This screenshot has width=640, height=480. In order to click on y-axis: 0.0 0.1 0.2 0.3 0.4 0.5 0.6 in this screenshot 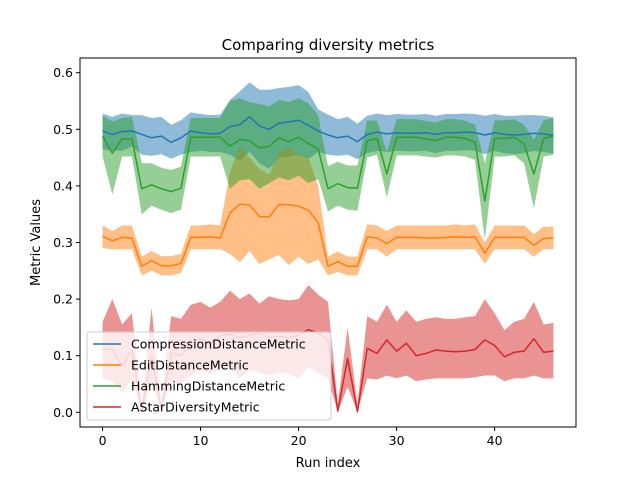, I will do `click(66, 242)`.